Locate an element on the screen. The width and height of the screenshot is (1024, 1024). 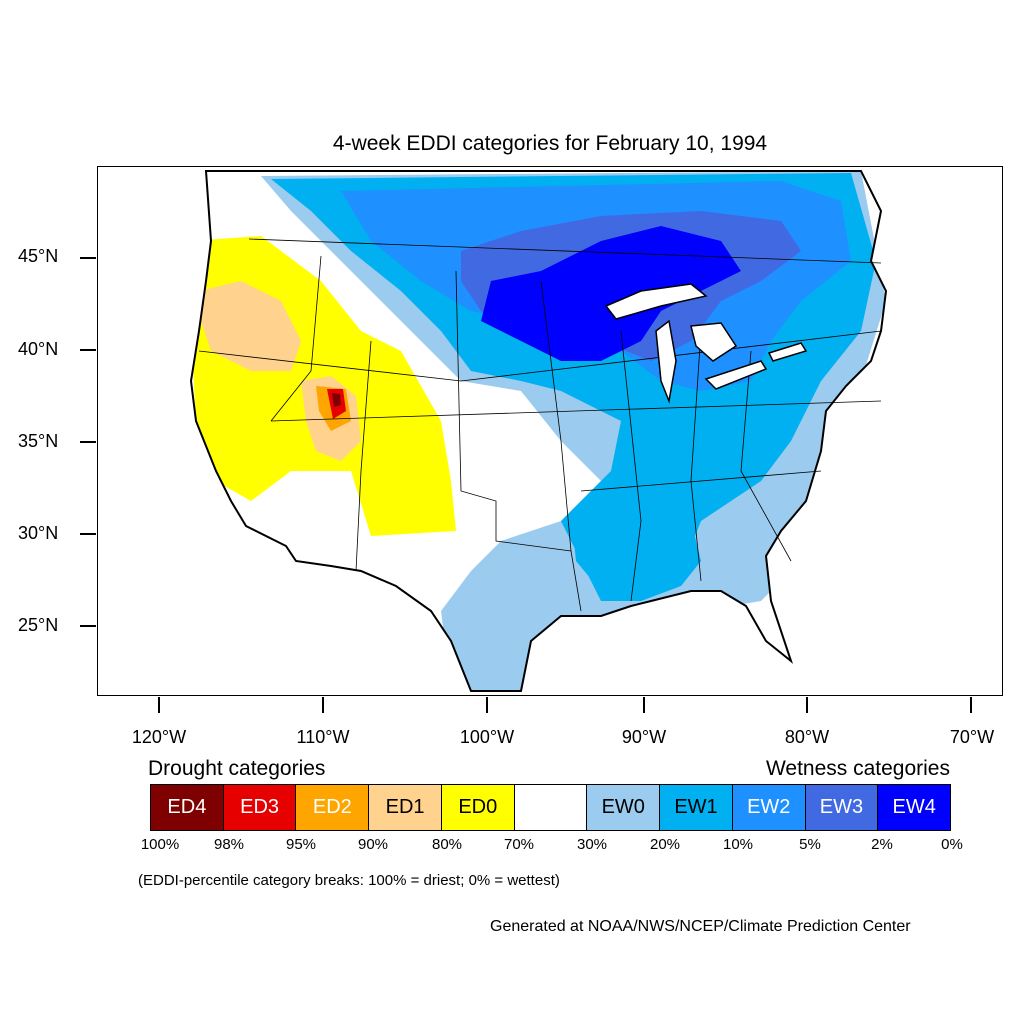
lat-label-35n: 35°N is located at coordinates (38, 441).